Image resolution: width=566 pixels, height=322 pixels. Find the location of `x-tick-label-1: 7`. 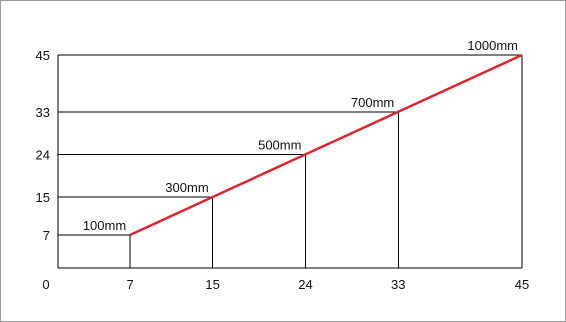

x-tick-label-1: 7 is located at coordinates (130, 284).